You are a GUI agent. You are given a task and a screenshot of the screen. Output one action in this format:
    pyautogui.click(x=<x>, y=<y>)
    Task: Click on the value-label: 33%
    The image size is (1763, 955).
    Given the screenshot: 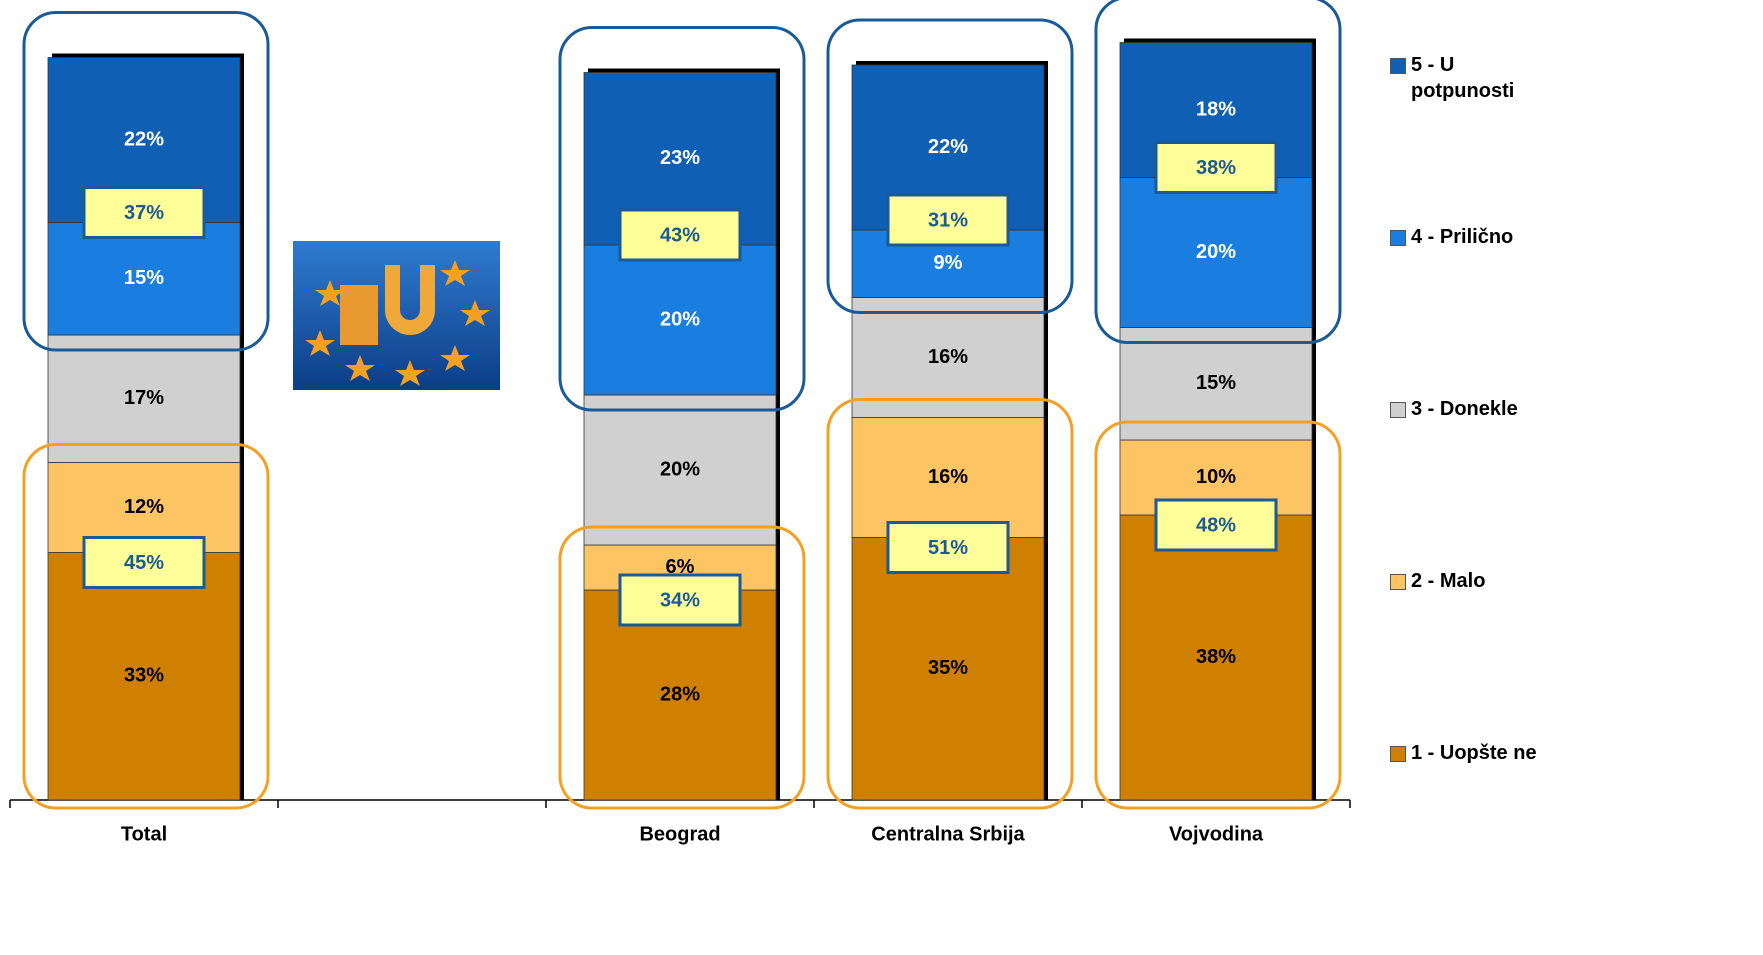 What is the action you would take?
    pyautogui.click(x=144, y=676)
    